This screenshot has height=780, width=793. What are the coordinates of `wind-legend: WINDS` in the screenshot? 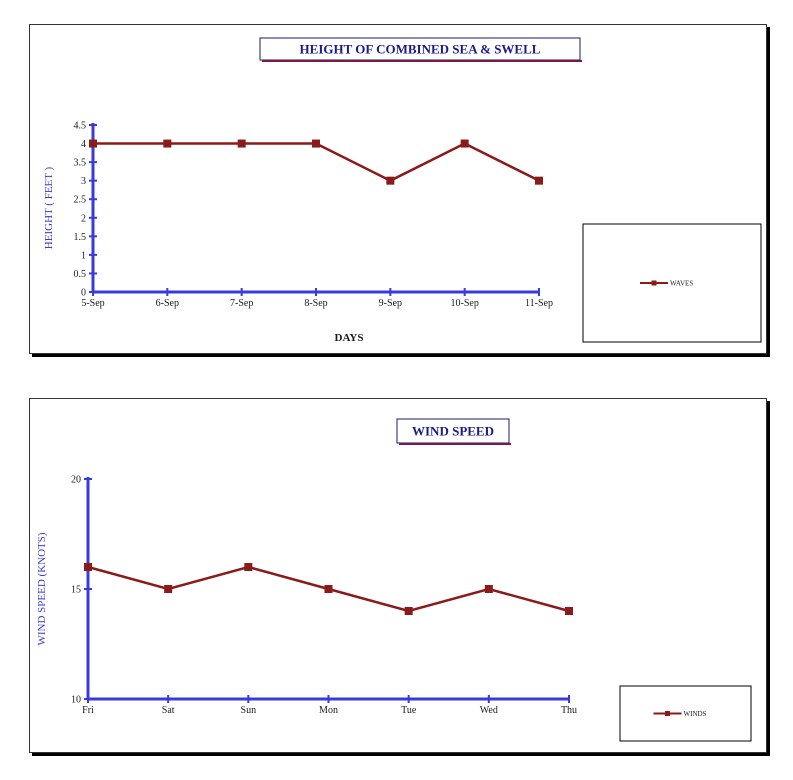 It's located at (685, 713).